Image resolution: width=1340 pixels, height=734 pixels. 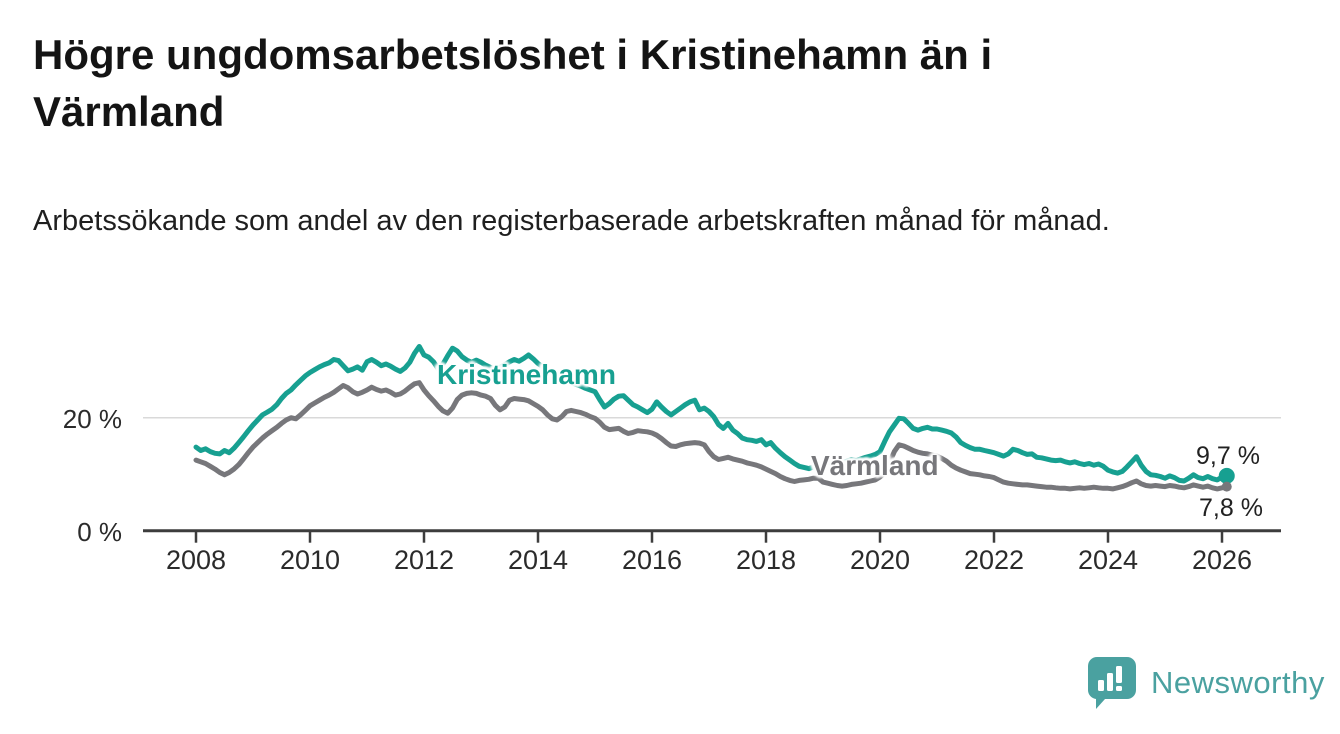 I want to click on line-kristinehamn, so click(x=711, y=414).